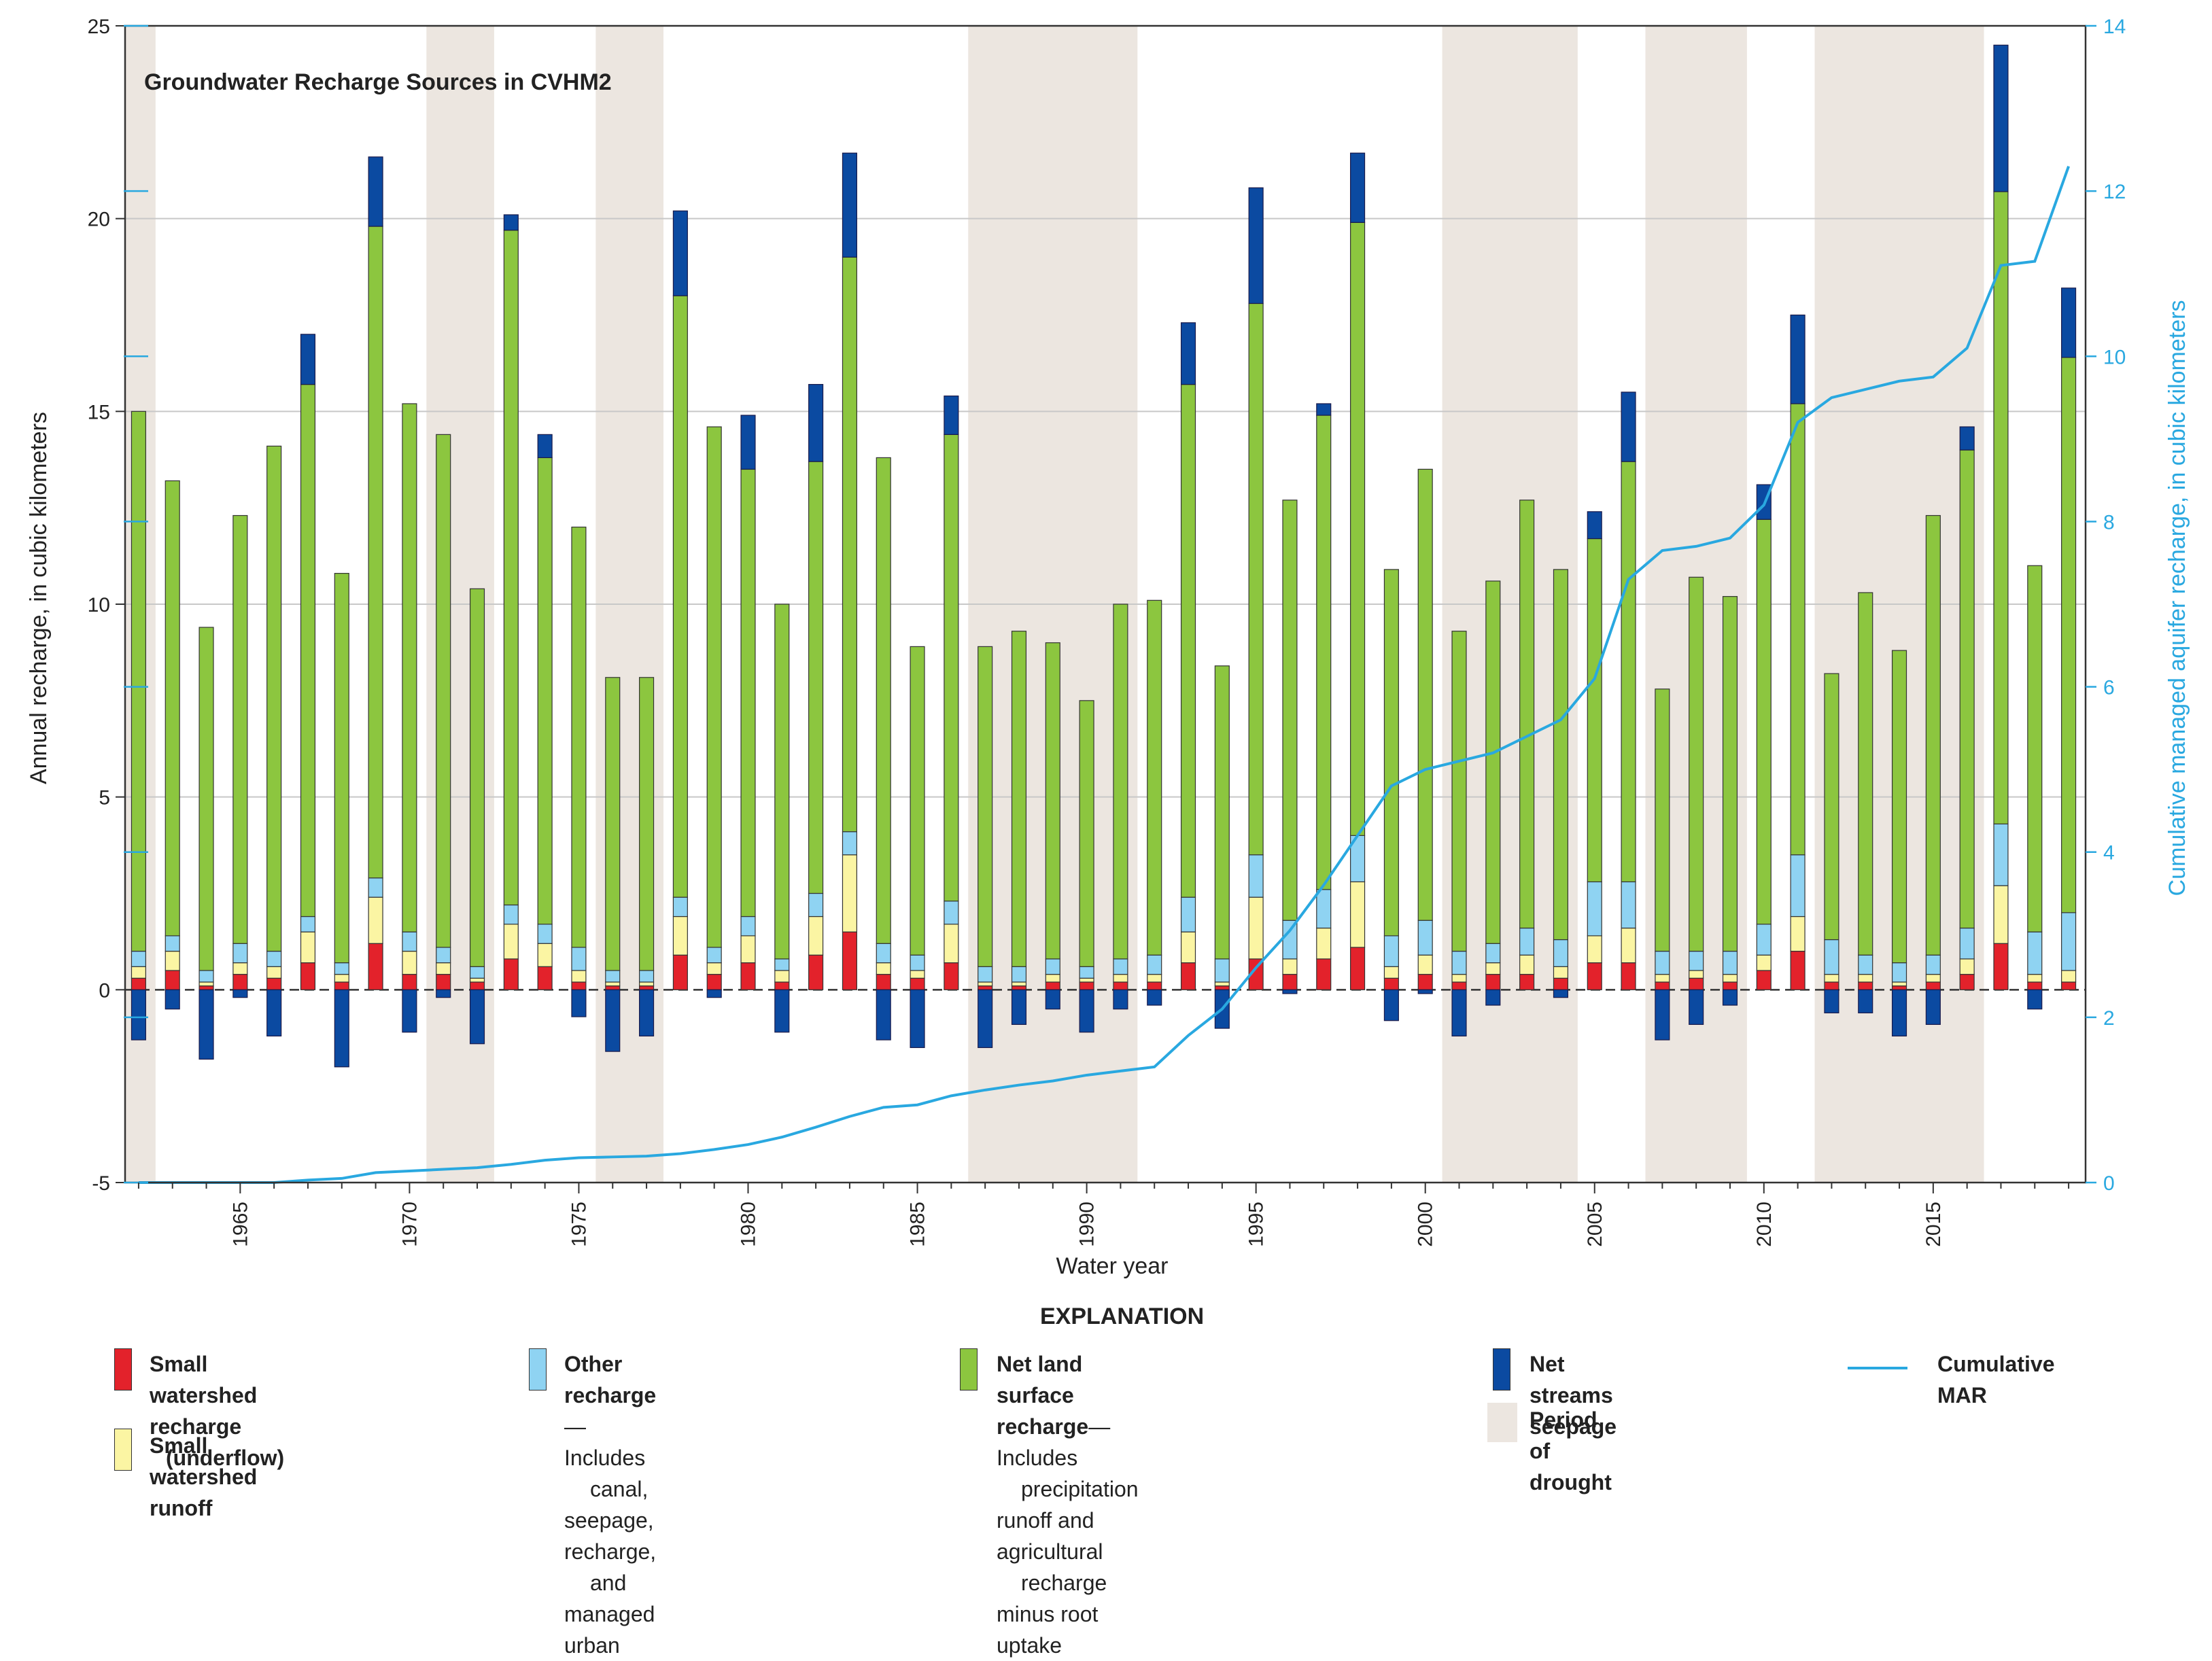 Image resolution: width=2212 pixels, height=1661 pixels. I want to click on bar-1986-s1, so click(951, 944).